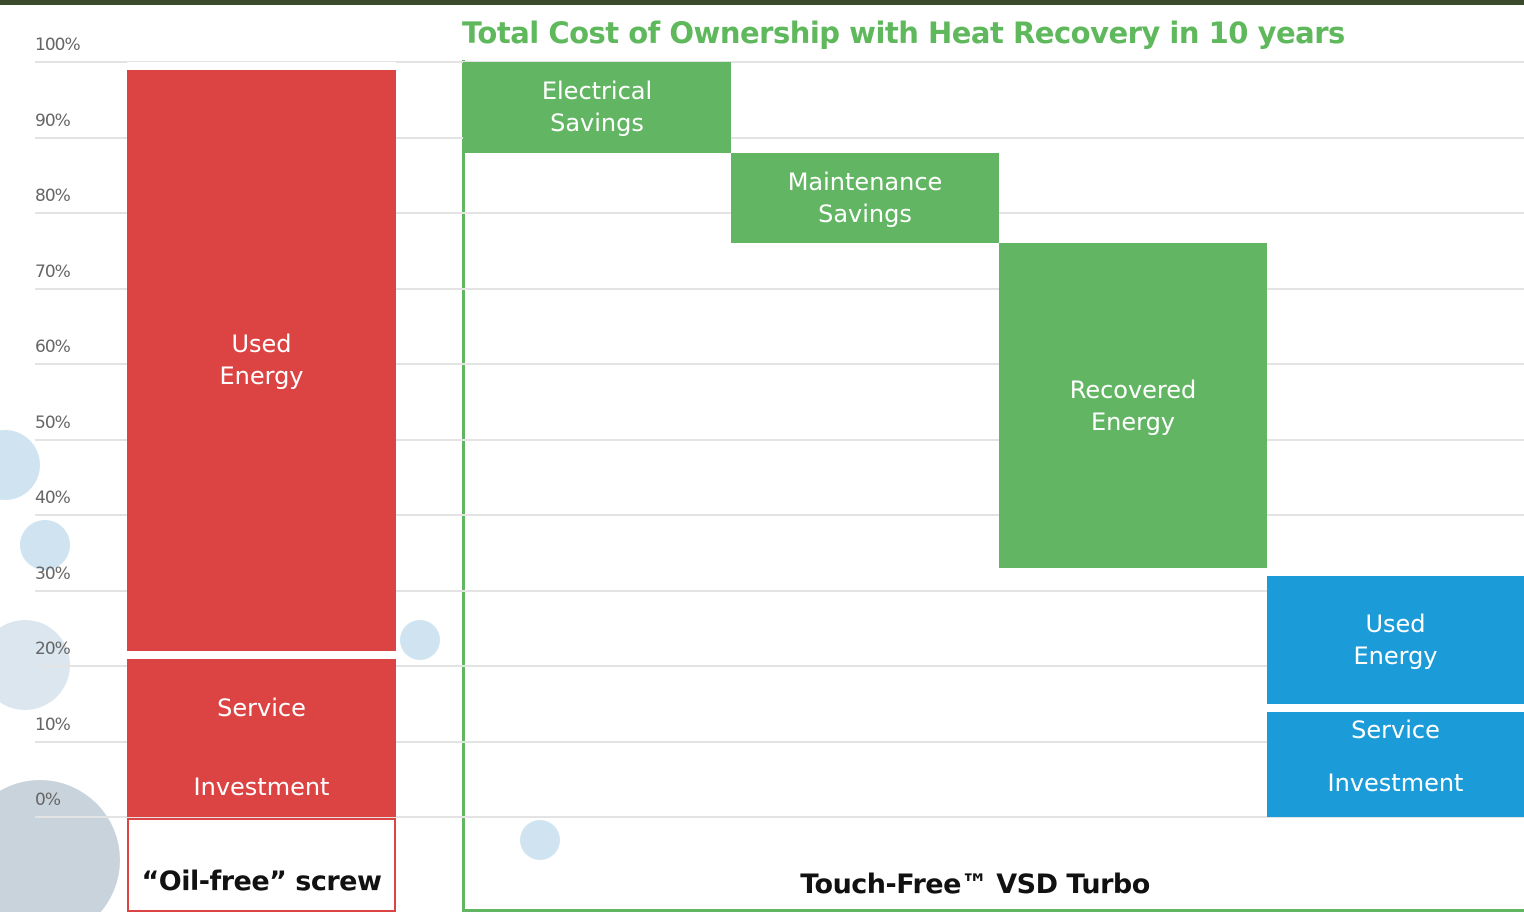 The width and height of the screenshot is (1524, 912). What do you see at coordinates (53, 120) in the screenshot?
I see `y-tick-label: 90%` at bounding box center [53, 120].